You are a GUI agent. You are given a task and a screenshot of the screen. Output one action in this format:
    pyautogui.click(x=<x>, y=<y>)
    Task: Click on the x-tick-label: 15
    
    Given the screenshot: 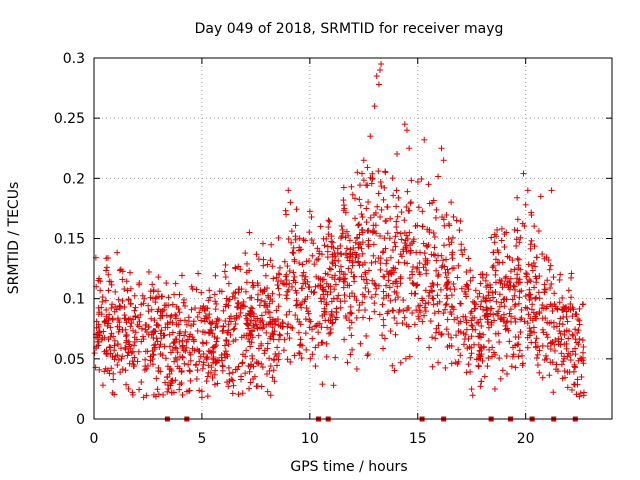 What is the action you would take?
    pyautogui.click(x=418, y=439)
    